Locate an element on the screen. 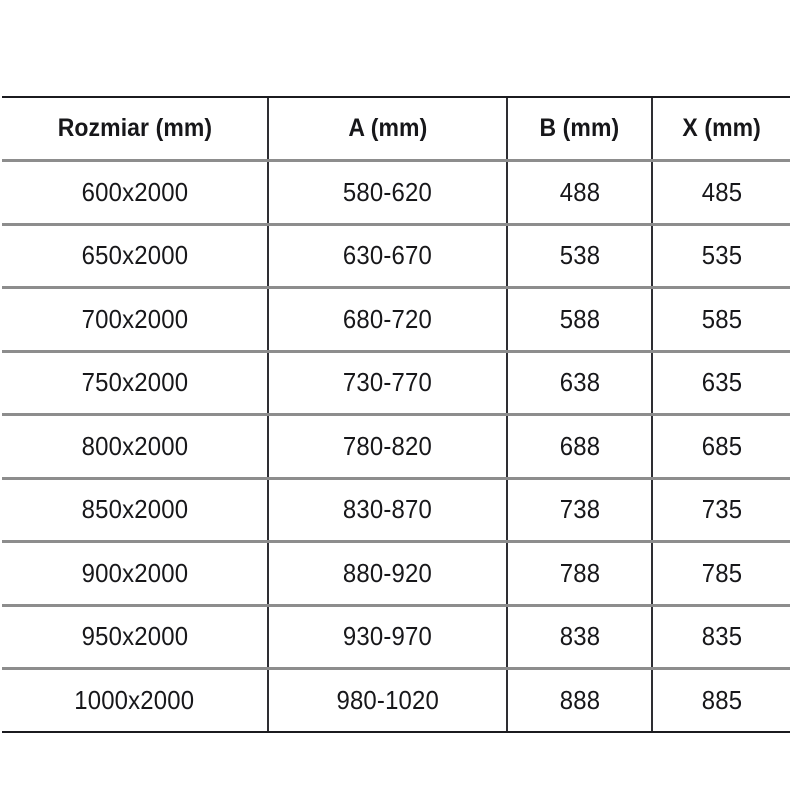 The image size is (800, 800). cell-b-value: 488 is located at coordinates (579, 191).